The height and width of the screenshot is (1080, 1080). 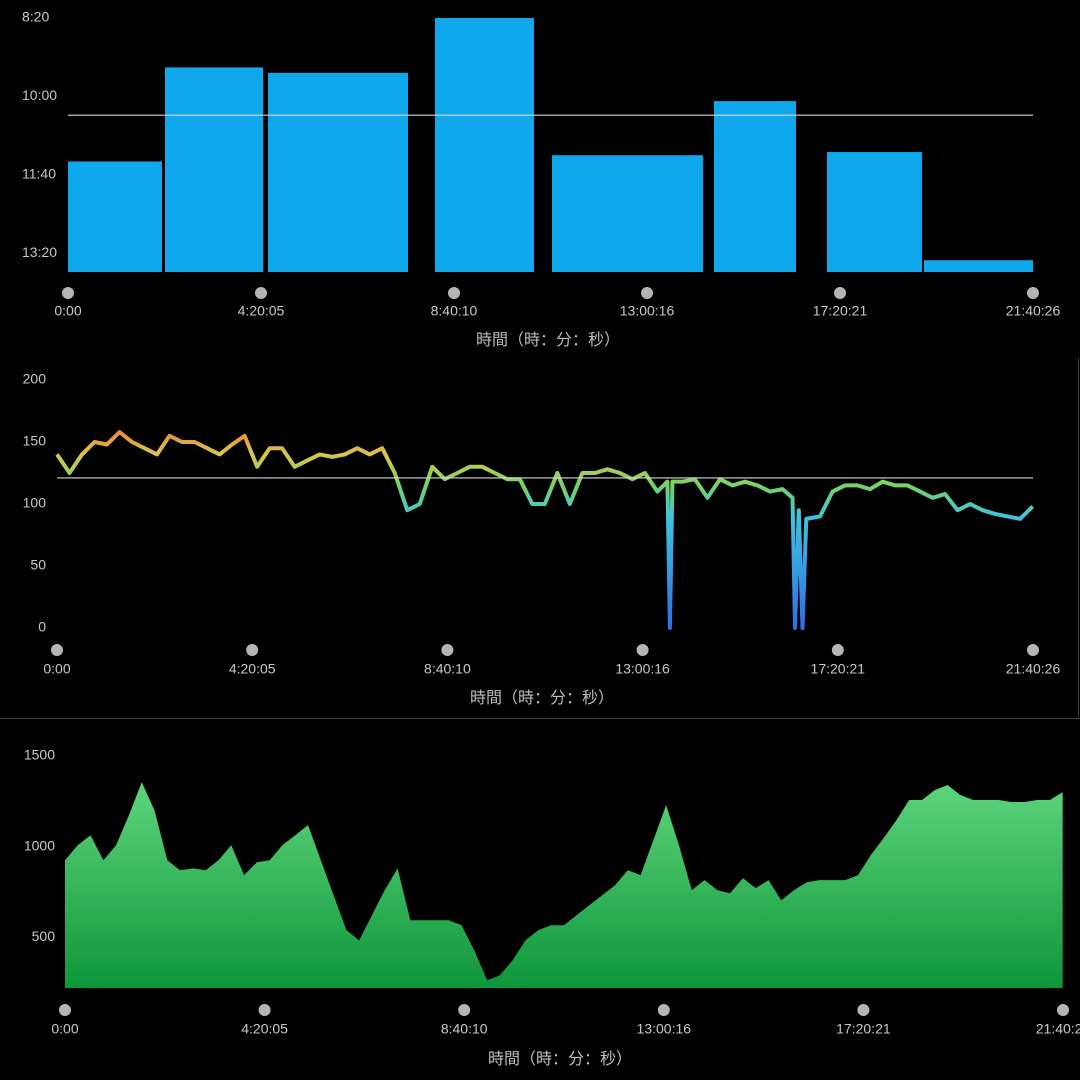 I want to click on y-tick-label: 1500, so click(x=39, y=755).